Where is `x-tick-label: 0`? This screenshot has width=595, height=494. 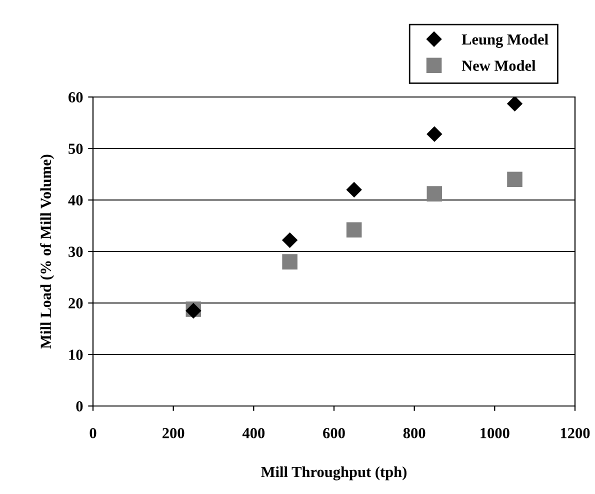 x-tick-label: 0 is located at coordinates (93, 433).